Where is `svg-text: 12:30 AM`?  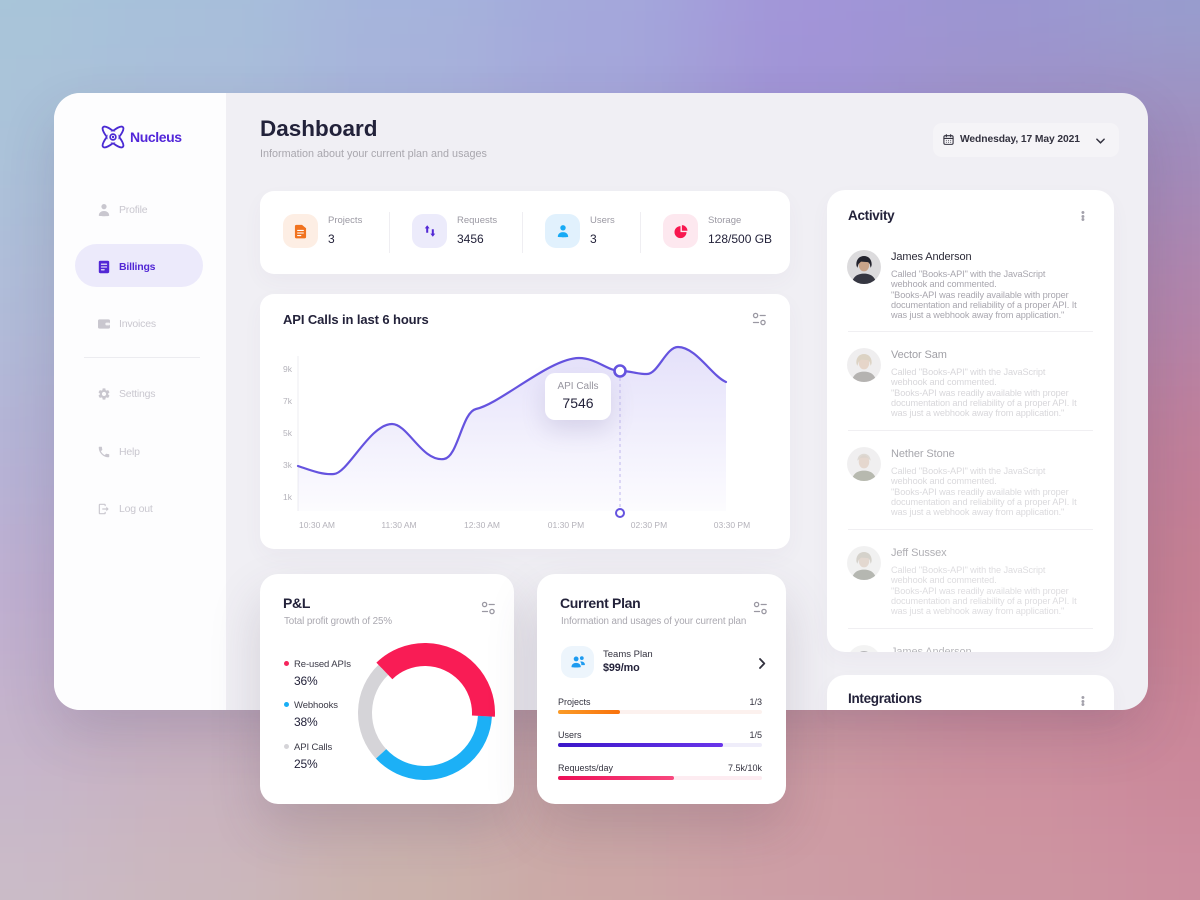 svg-text: 12:30 AM is located at coordinates (482, 525).